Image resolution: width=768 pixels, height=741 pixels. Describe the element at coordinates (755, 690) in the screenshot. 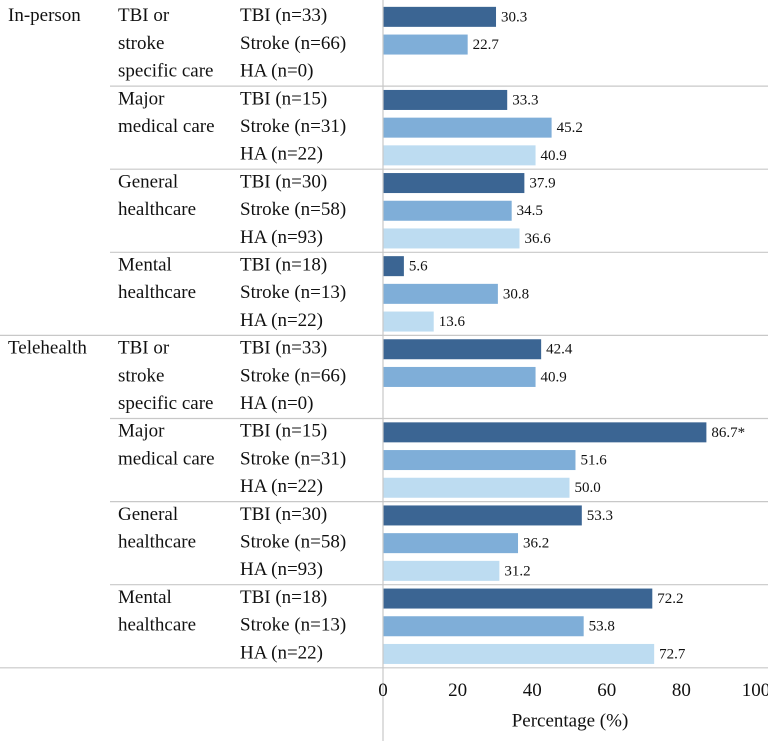

I see `x-tick-label: 100` at that location.